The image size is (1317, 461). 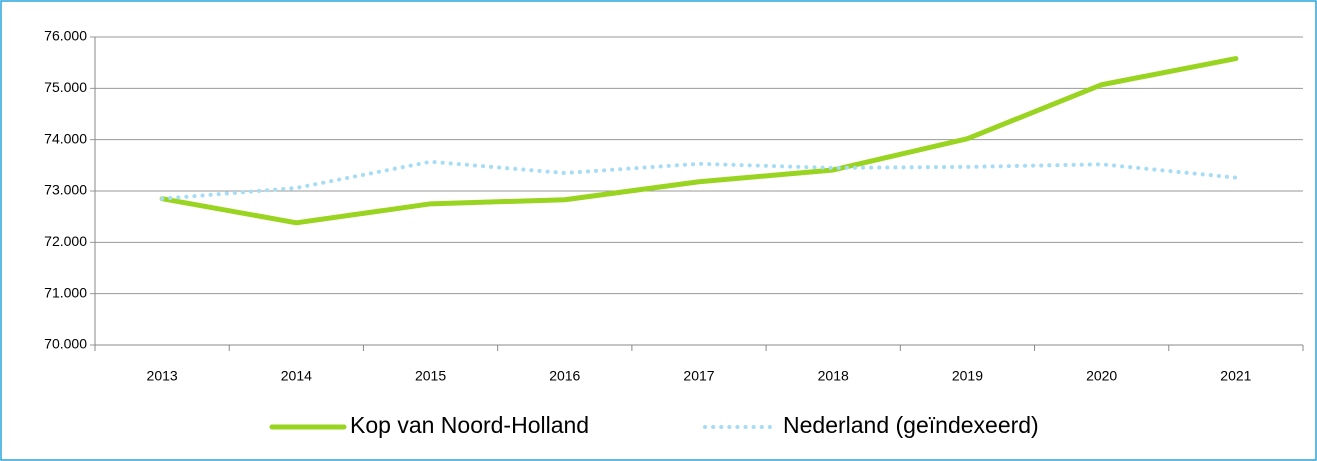 What do you see at coordinates (564, 376) in the screenshot?
I see `x-tick-label: 2016` at bounding box center [564, 376].